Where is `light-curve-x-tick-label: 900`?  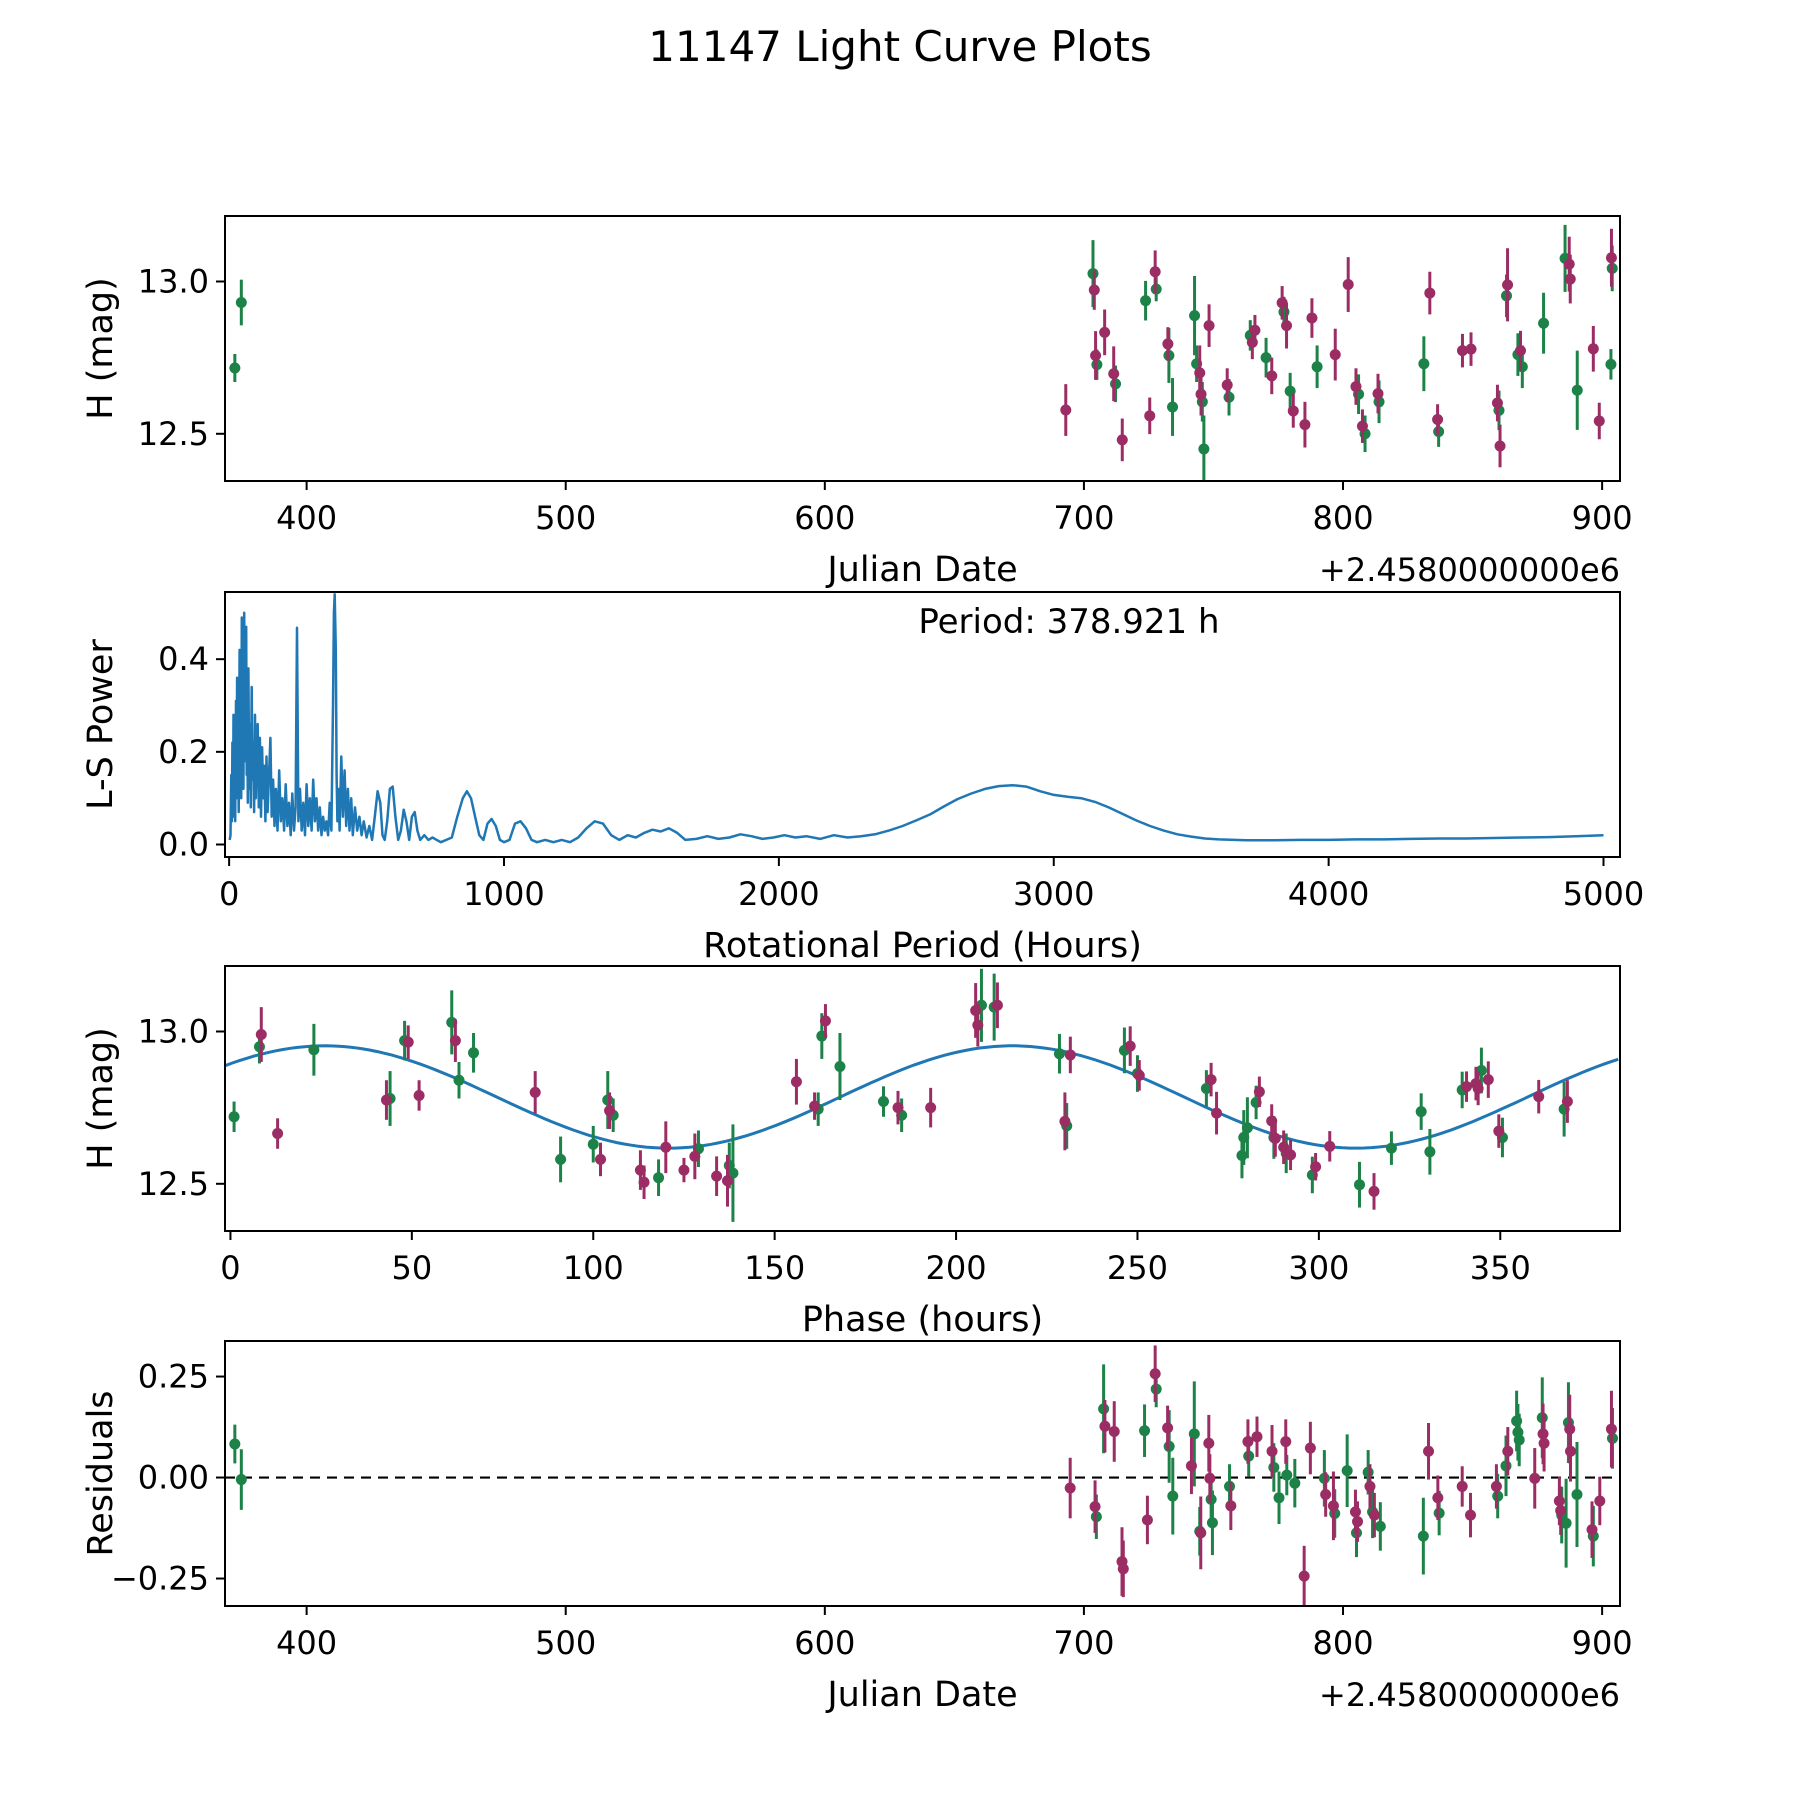 light-curve-x-tick-label: 900 is located at coordinates (1602, 518).